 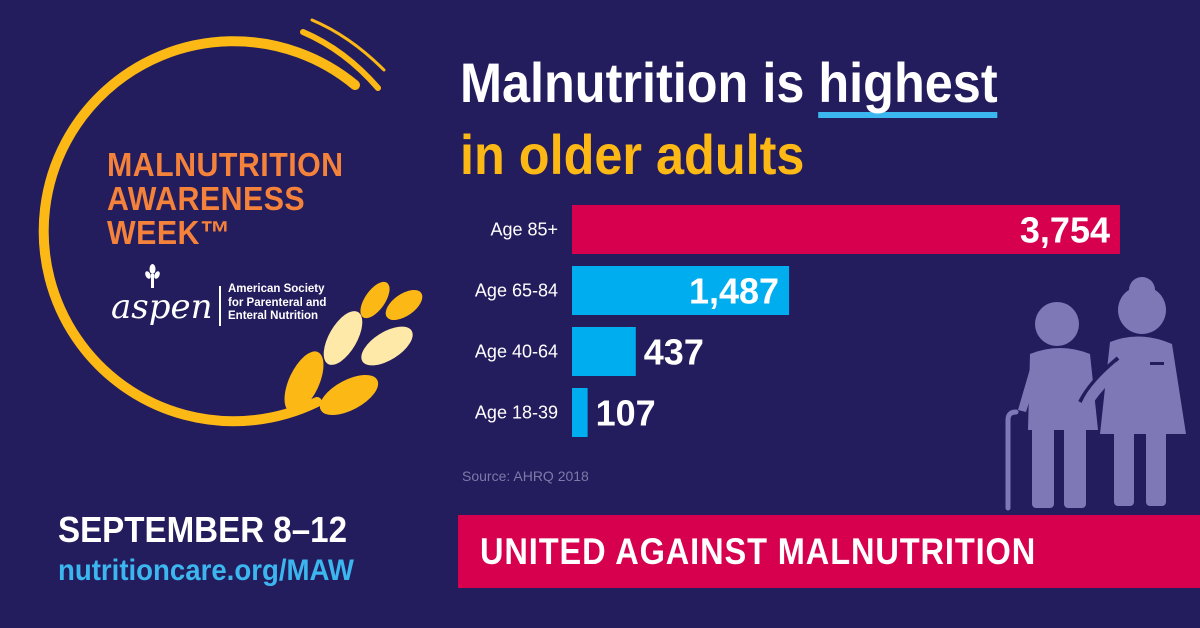 What do you see at coordinates (674, 352) in the screenshot?
I see `bar-value-label: 437` at bounding box center [674, 352].